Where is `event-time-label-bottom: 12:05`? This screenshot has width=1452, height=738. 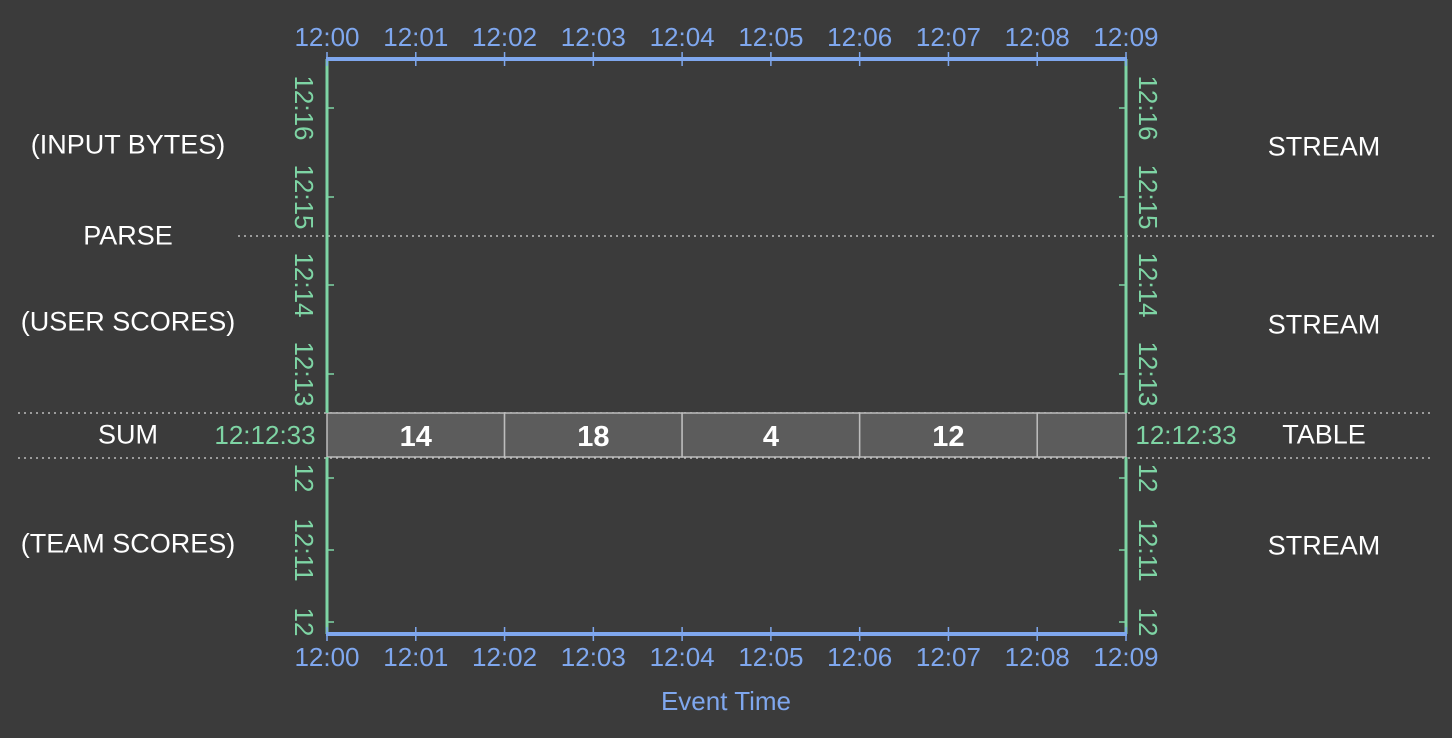 event-time-label-bottom: 12:05 is located at coordinates (770, 657).